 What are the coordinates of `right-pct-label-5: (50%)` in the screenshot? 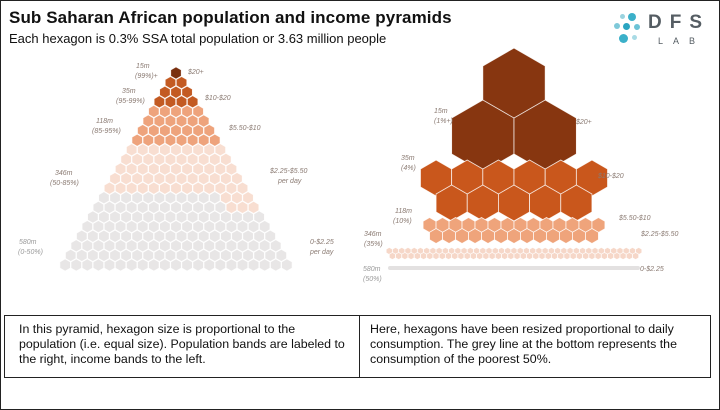 It's located at (372, 279).